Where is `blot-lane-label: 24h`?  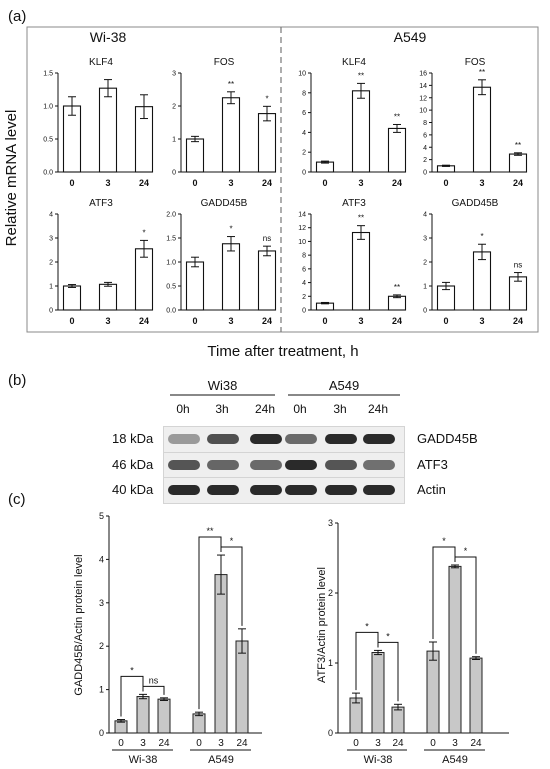
blot-lane-label: 24h is located at coordinates (378, 409).